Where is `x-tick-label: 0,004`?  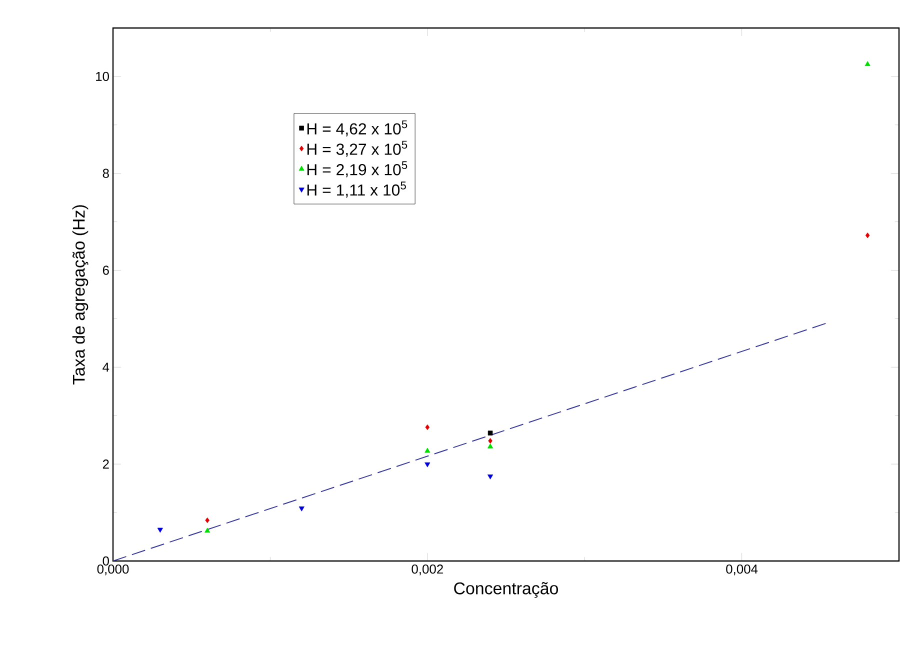
x-tick-label: 0,004 is located at coordinates (742, 570).